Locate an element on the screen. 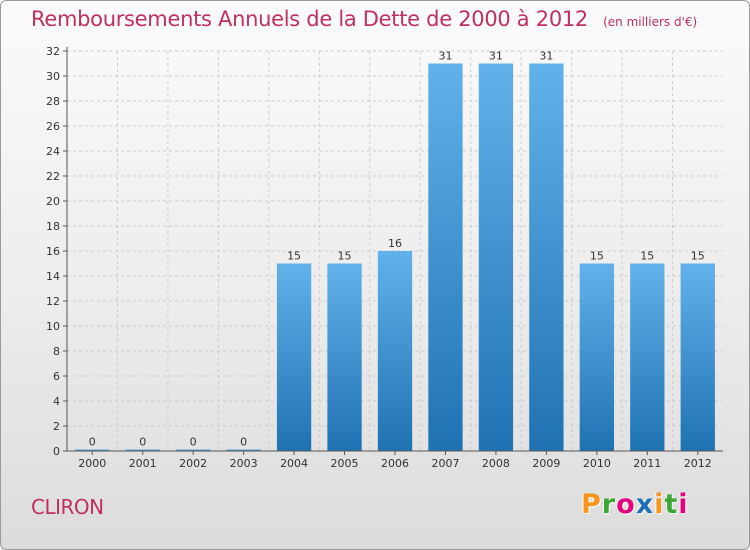 The width and height of the screenshot is (750, 550). data-label-2011: 15 is located at coordinates (647, 256).